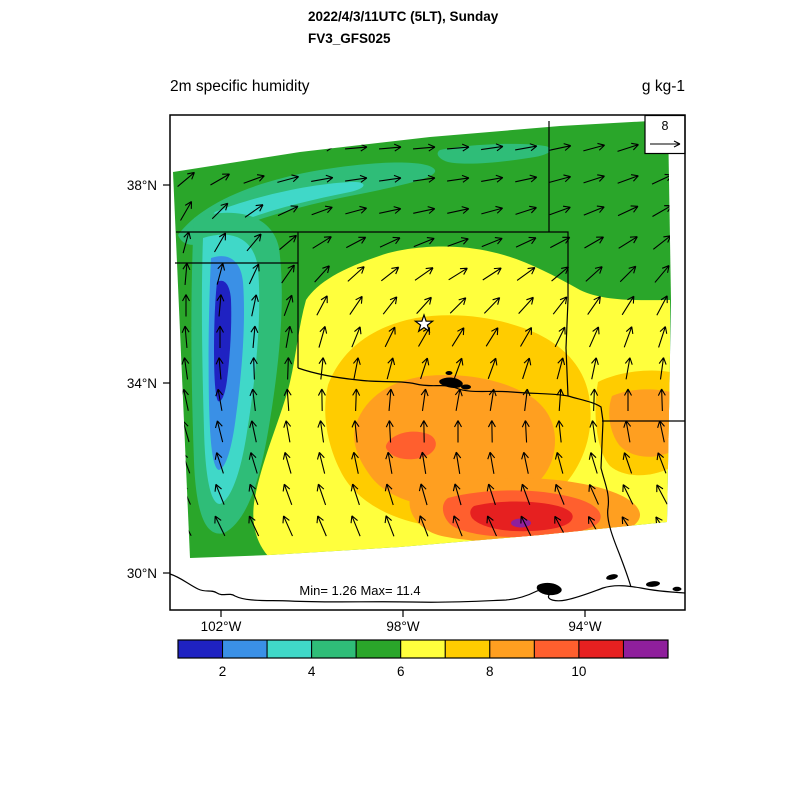 This screenshot has height=800, width=800. I want to click on colorbar-border, so click(423, 649).